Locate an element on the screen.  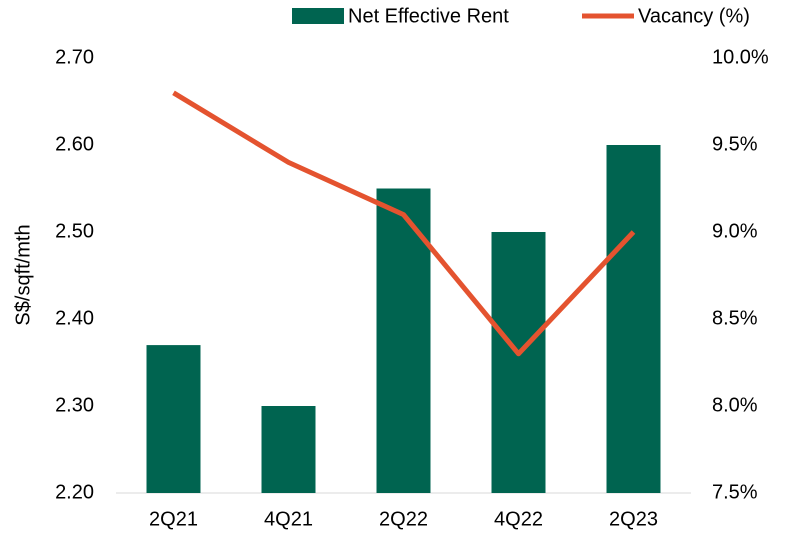
x-tick-label: 2Q22 is located at coordinates (403, 519).